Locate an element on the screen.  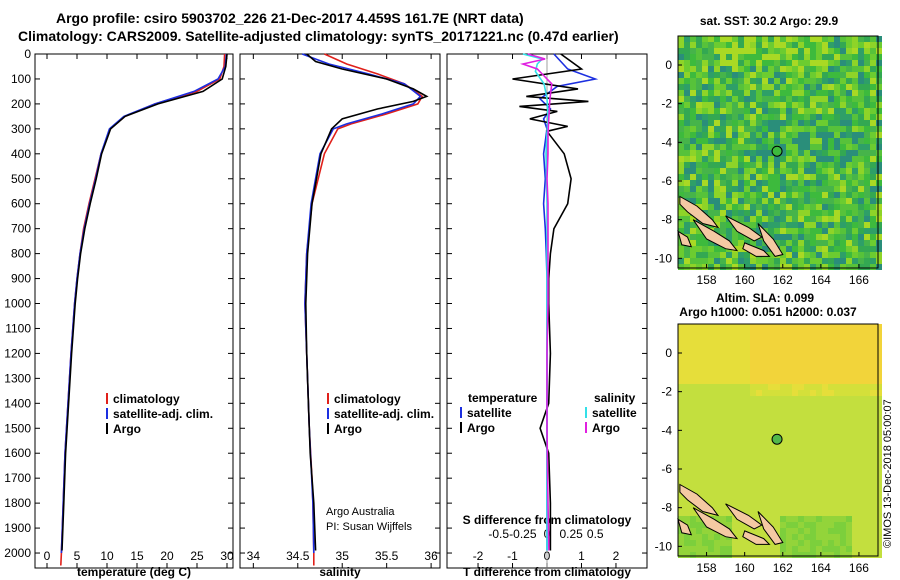
y-tick-label: 1100 is located at coordinates (18, 328).